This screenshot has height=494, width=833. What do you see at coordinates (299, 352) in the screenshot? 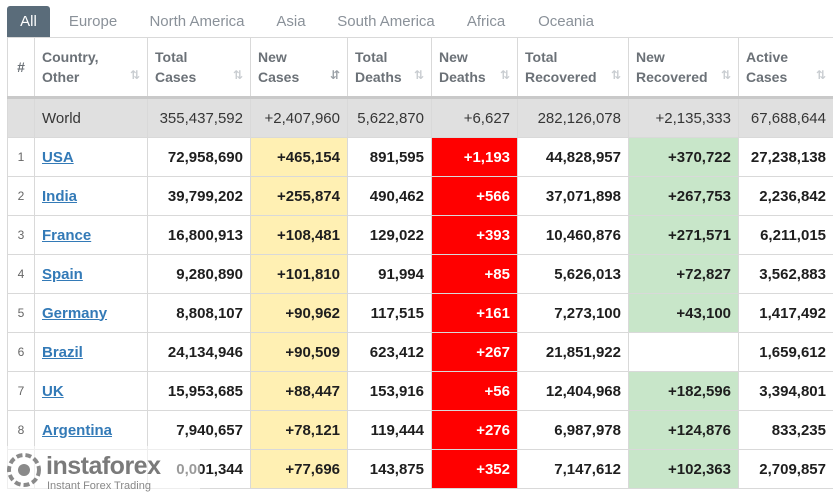
I see `new-cases-cell: +90,509` at bounding box center [299, 352].